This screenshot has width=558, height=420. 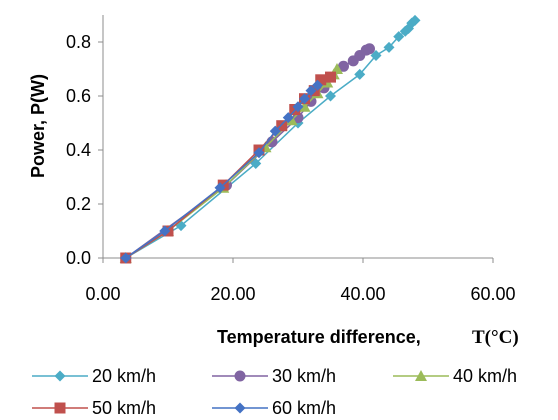 What do you see at coordinates (485, 376) in the screenshot?
I see `legend-label: 40 km/h` at bounding box center [485, 376].